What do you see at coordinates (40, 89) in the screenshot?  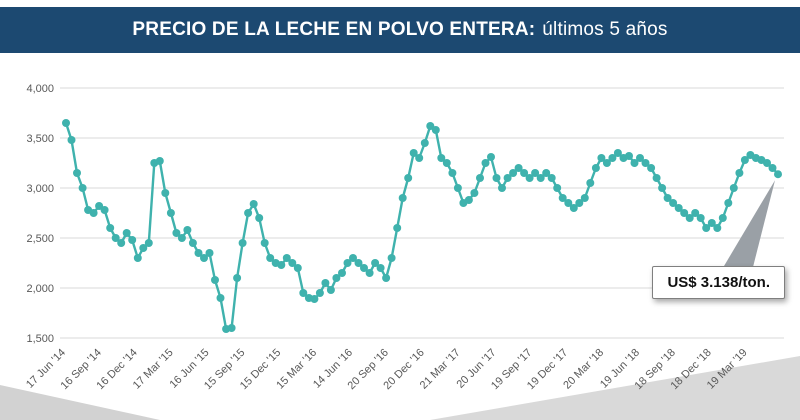 I see `y-tick-label: 4,000` at bounding box center [40, 89].